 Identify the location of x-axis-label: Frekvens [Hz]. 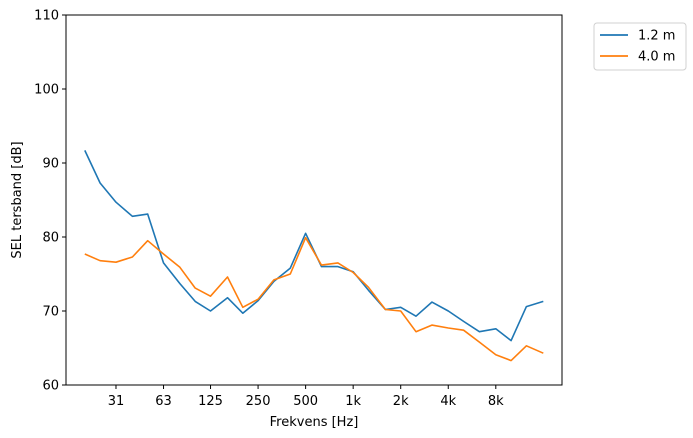
(314, 422).